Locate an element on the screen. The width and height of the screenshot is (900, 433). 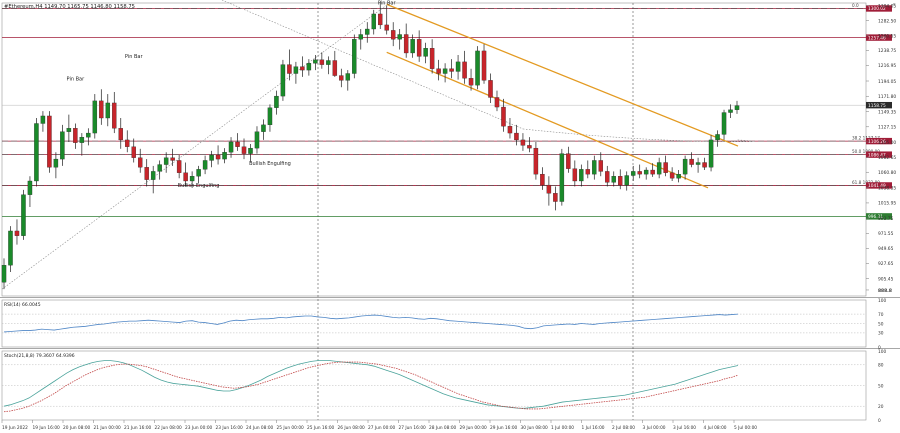
stoch-signal-line is located at coordinates (371, 387).